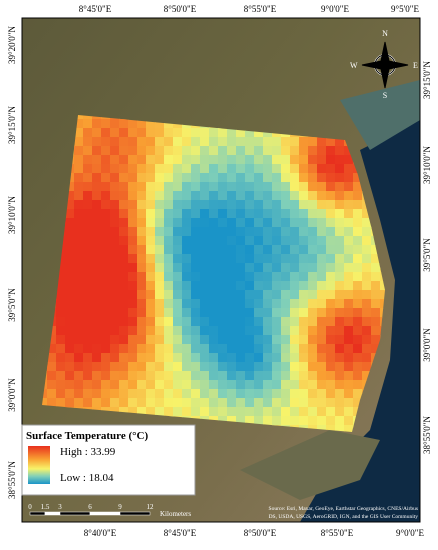  I want to click on scale-segment, so click(37, 513).